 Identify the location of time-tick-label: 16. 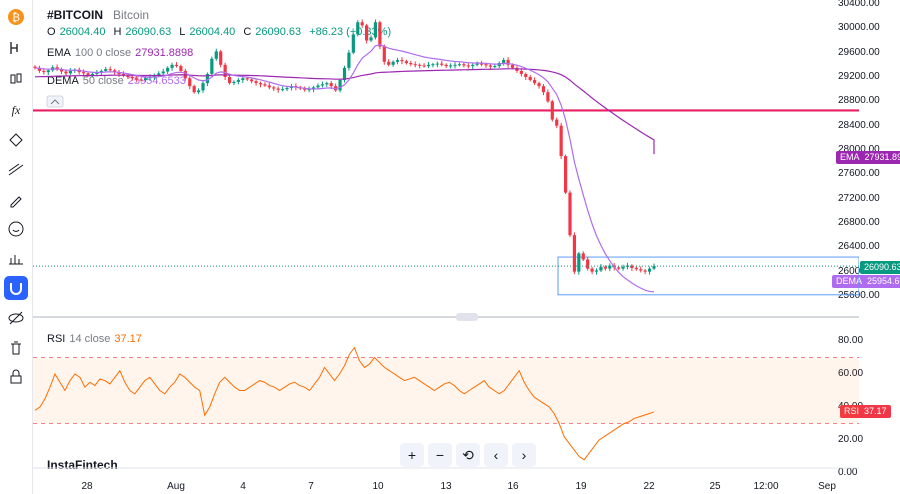
(513, 486).